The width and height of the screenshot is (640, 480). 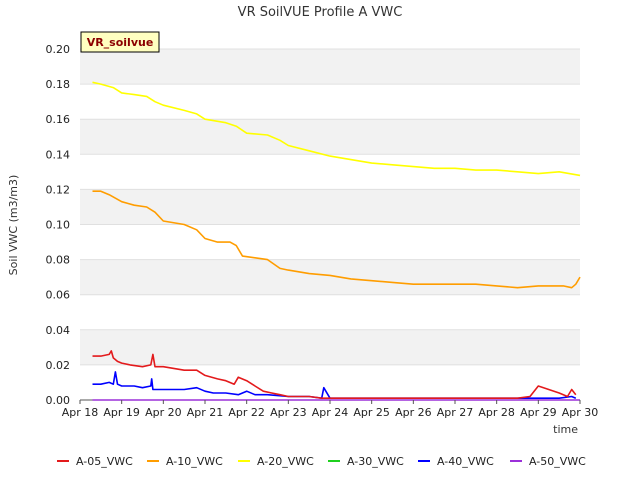 What do you see at coordinates (246, 412) in the screenshot?
I see `x-tick-label: Apr 22` at bounding box center [246, 412].